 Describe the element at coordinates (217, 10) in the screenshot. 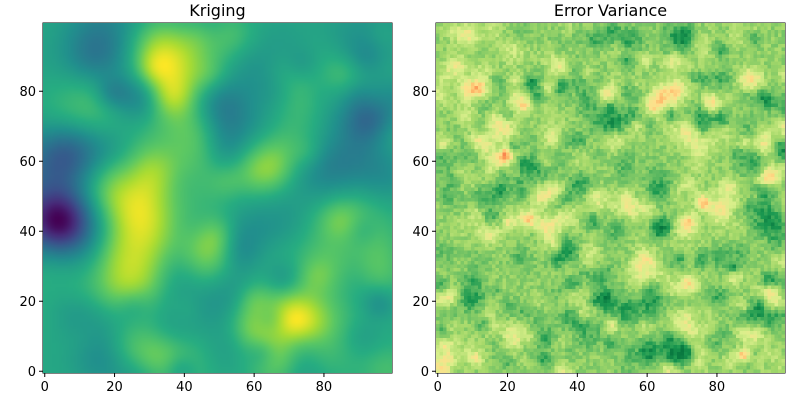

I see `chart-title: Kriging` at that location.